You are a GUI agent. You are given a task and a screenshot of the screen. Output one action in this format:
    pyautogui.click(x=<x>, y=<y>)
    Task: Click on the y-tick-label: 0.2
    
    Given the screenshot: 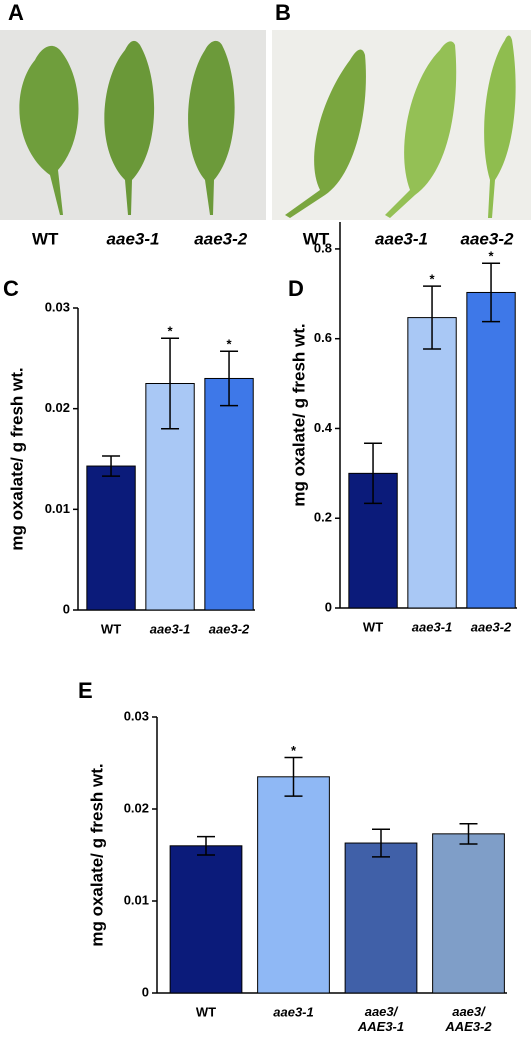 What is the action you would take?
    pyautogui.click(x=323, y=517)
    